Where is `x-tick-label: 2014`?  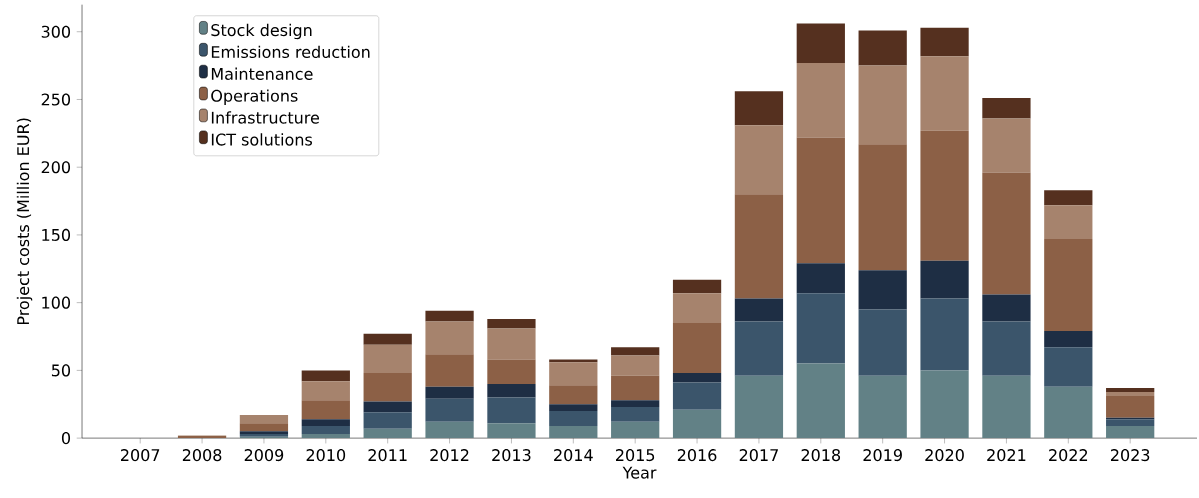 x-tick-label: 2014 is located at coordinates (573, 455).